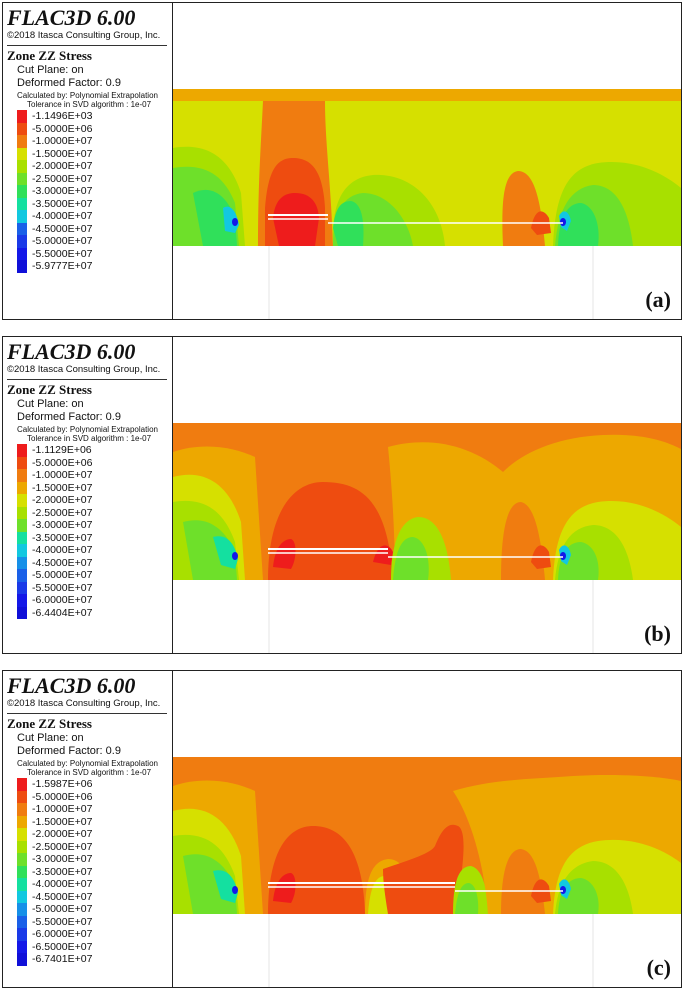 The height and width of the screenshot is (994, 685). Describe the element at coordinates (62, 612) in the screenshot. I see `scale-label: -6.4404E+07` at that location.